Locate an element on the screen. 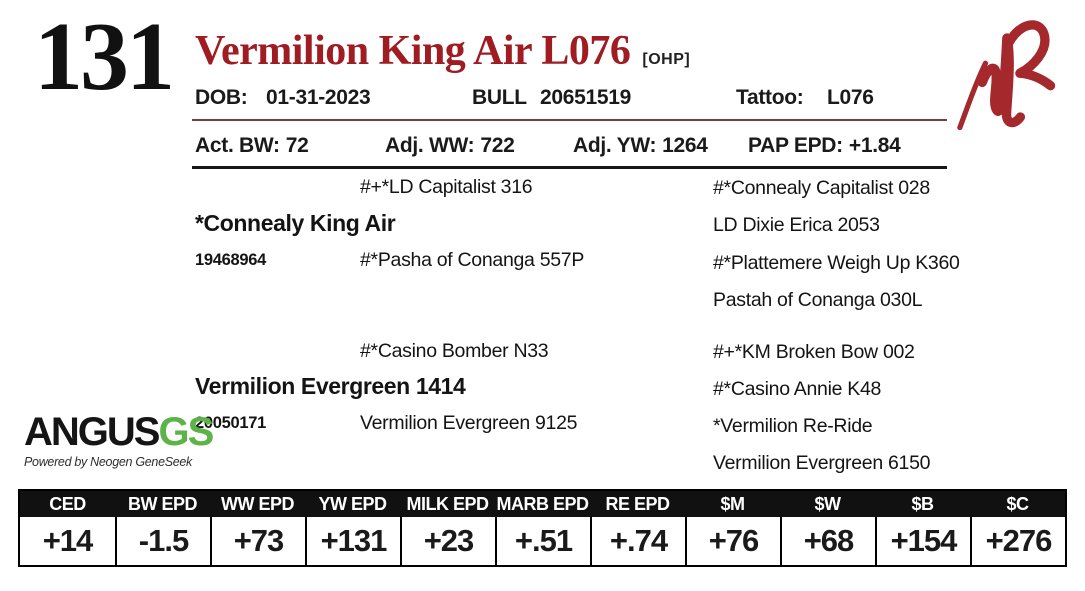  pedigree-sire-sire: #+*LD Capitalist 316 is located at coordinates (446, 187).